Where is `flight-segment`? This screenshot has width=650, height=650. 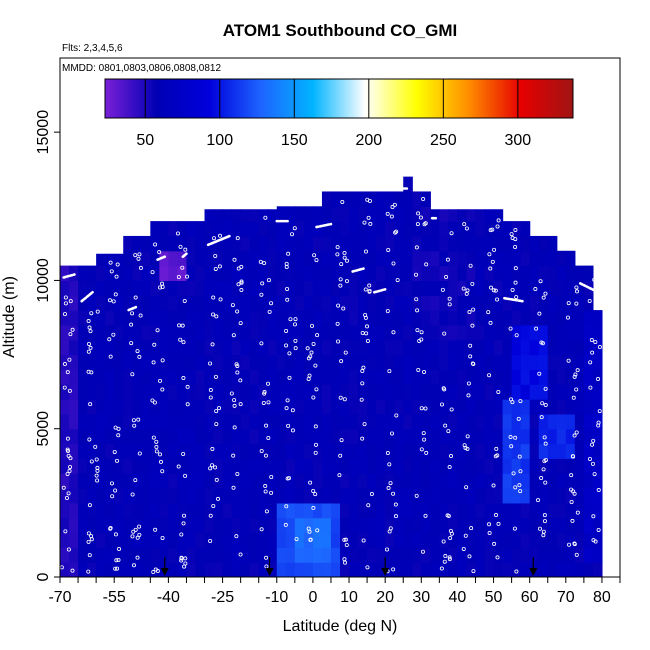 flight-segment is located at coordinates (69, 276).